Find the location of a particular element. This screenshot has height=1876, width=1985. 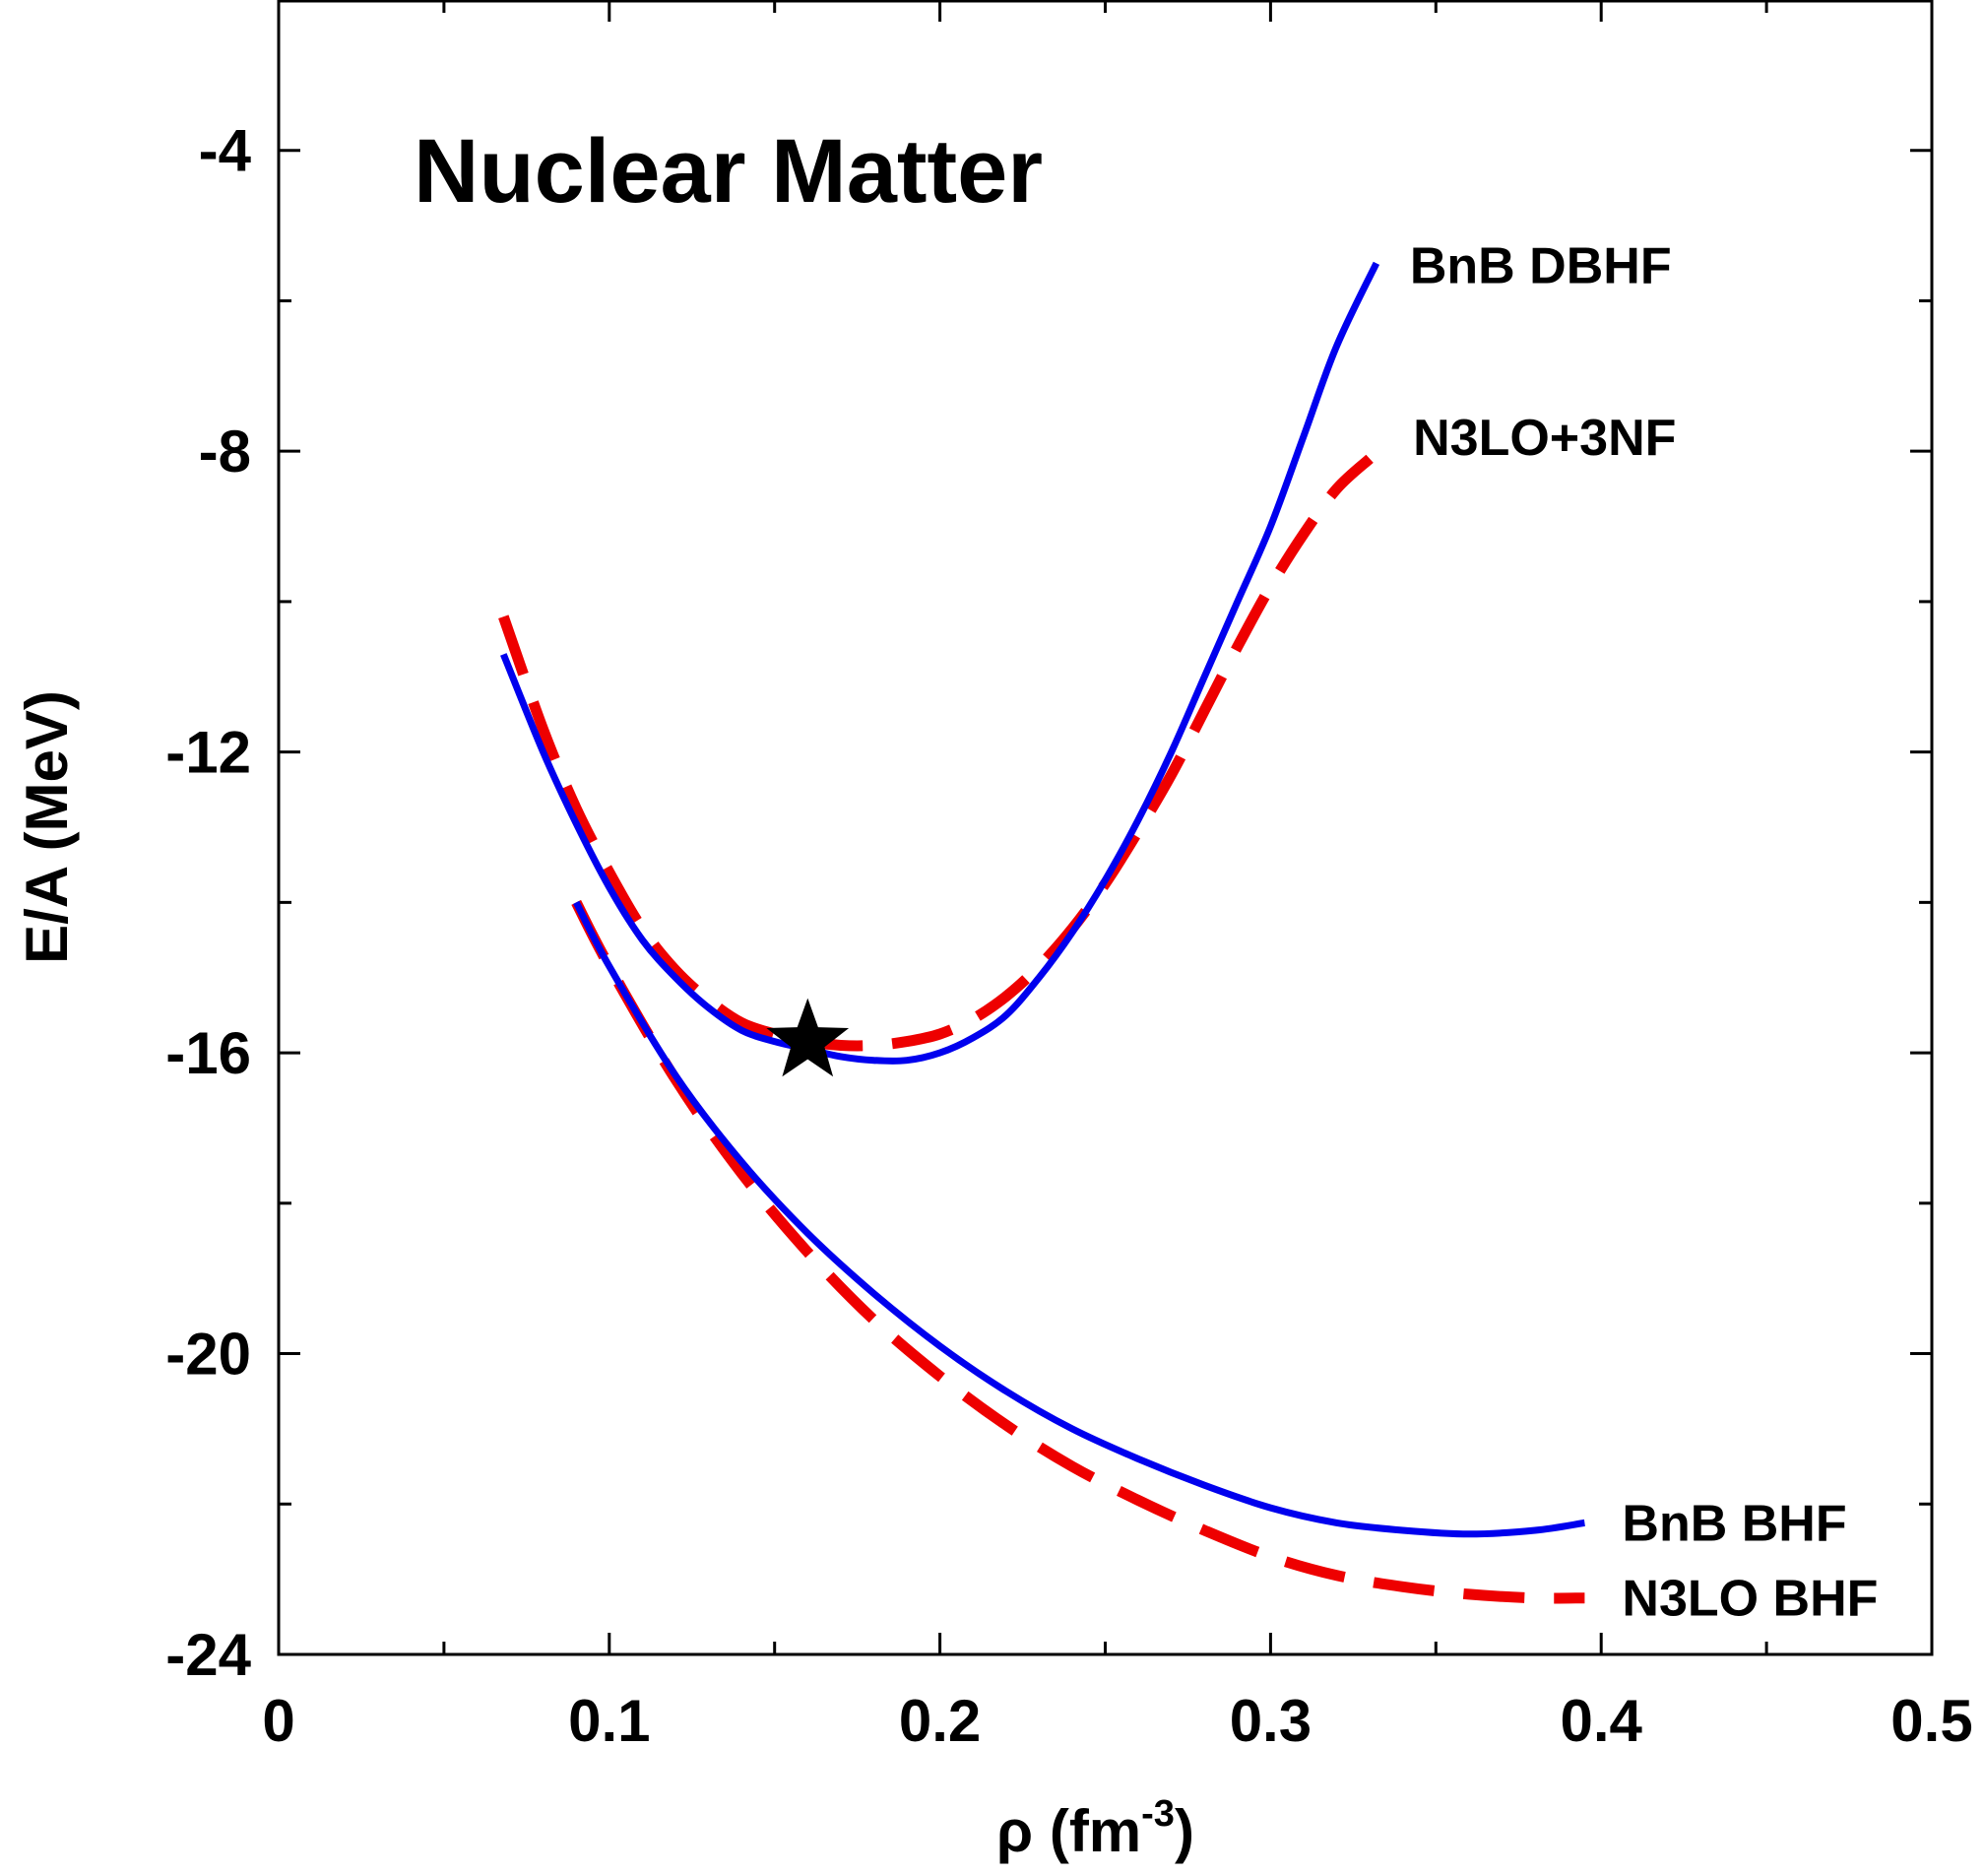

x-axis-title: ρ (fm-3) is located at coordinates (1095, 1829).